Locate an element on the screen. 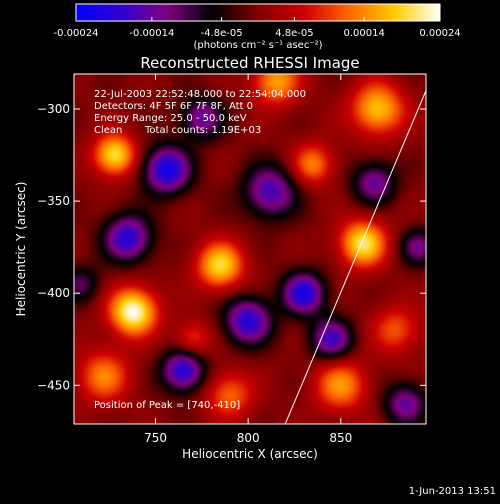 The width and height of the screenshot is (500, 504). colorbar-tick-label: 0.00024 is located at coordinates (439, 33).